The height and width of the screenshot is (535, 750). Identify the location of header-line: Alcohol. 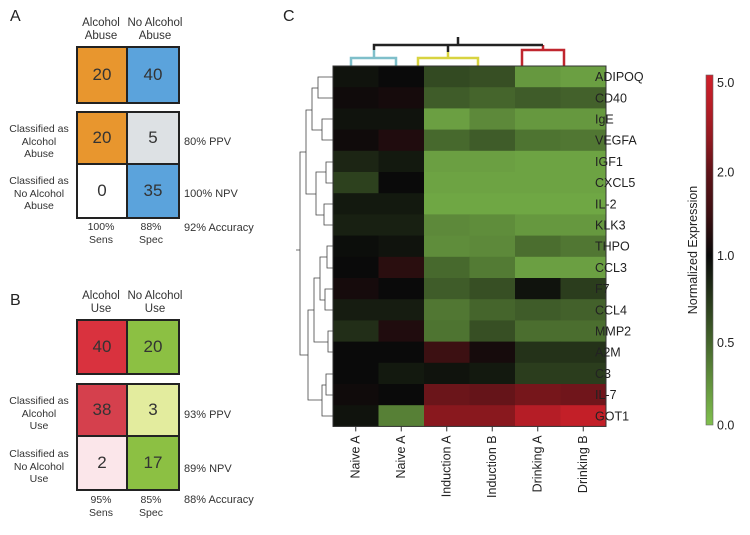
(101, 296).